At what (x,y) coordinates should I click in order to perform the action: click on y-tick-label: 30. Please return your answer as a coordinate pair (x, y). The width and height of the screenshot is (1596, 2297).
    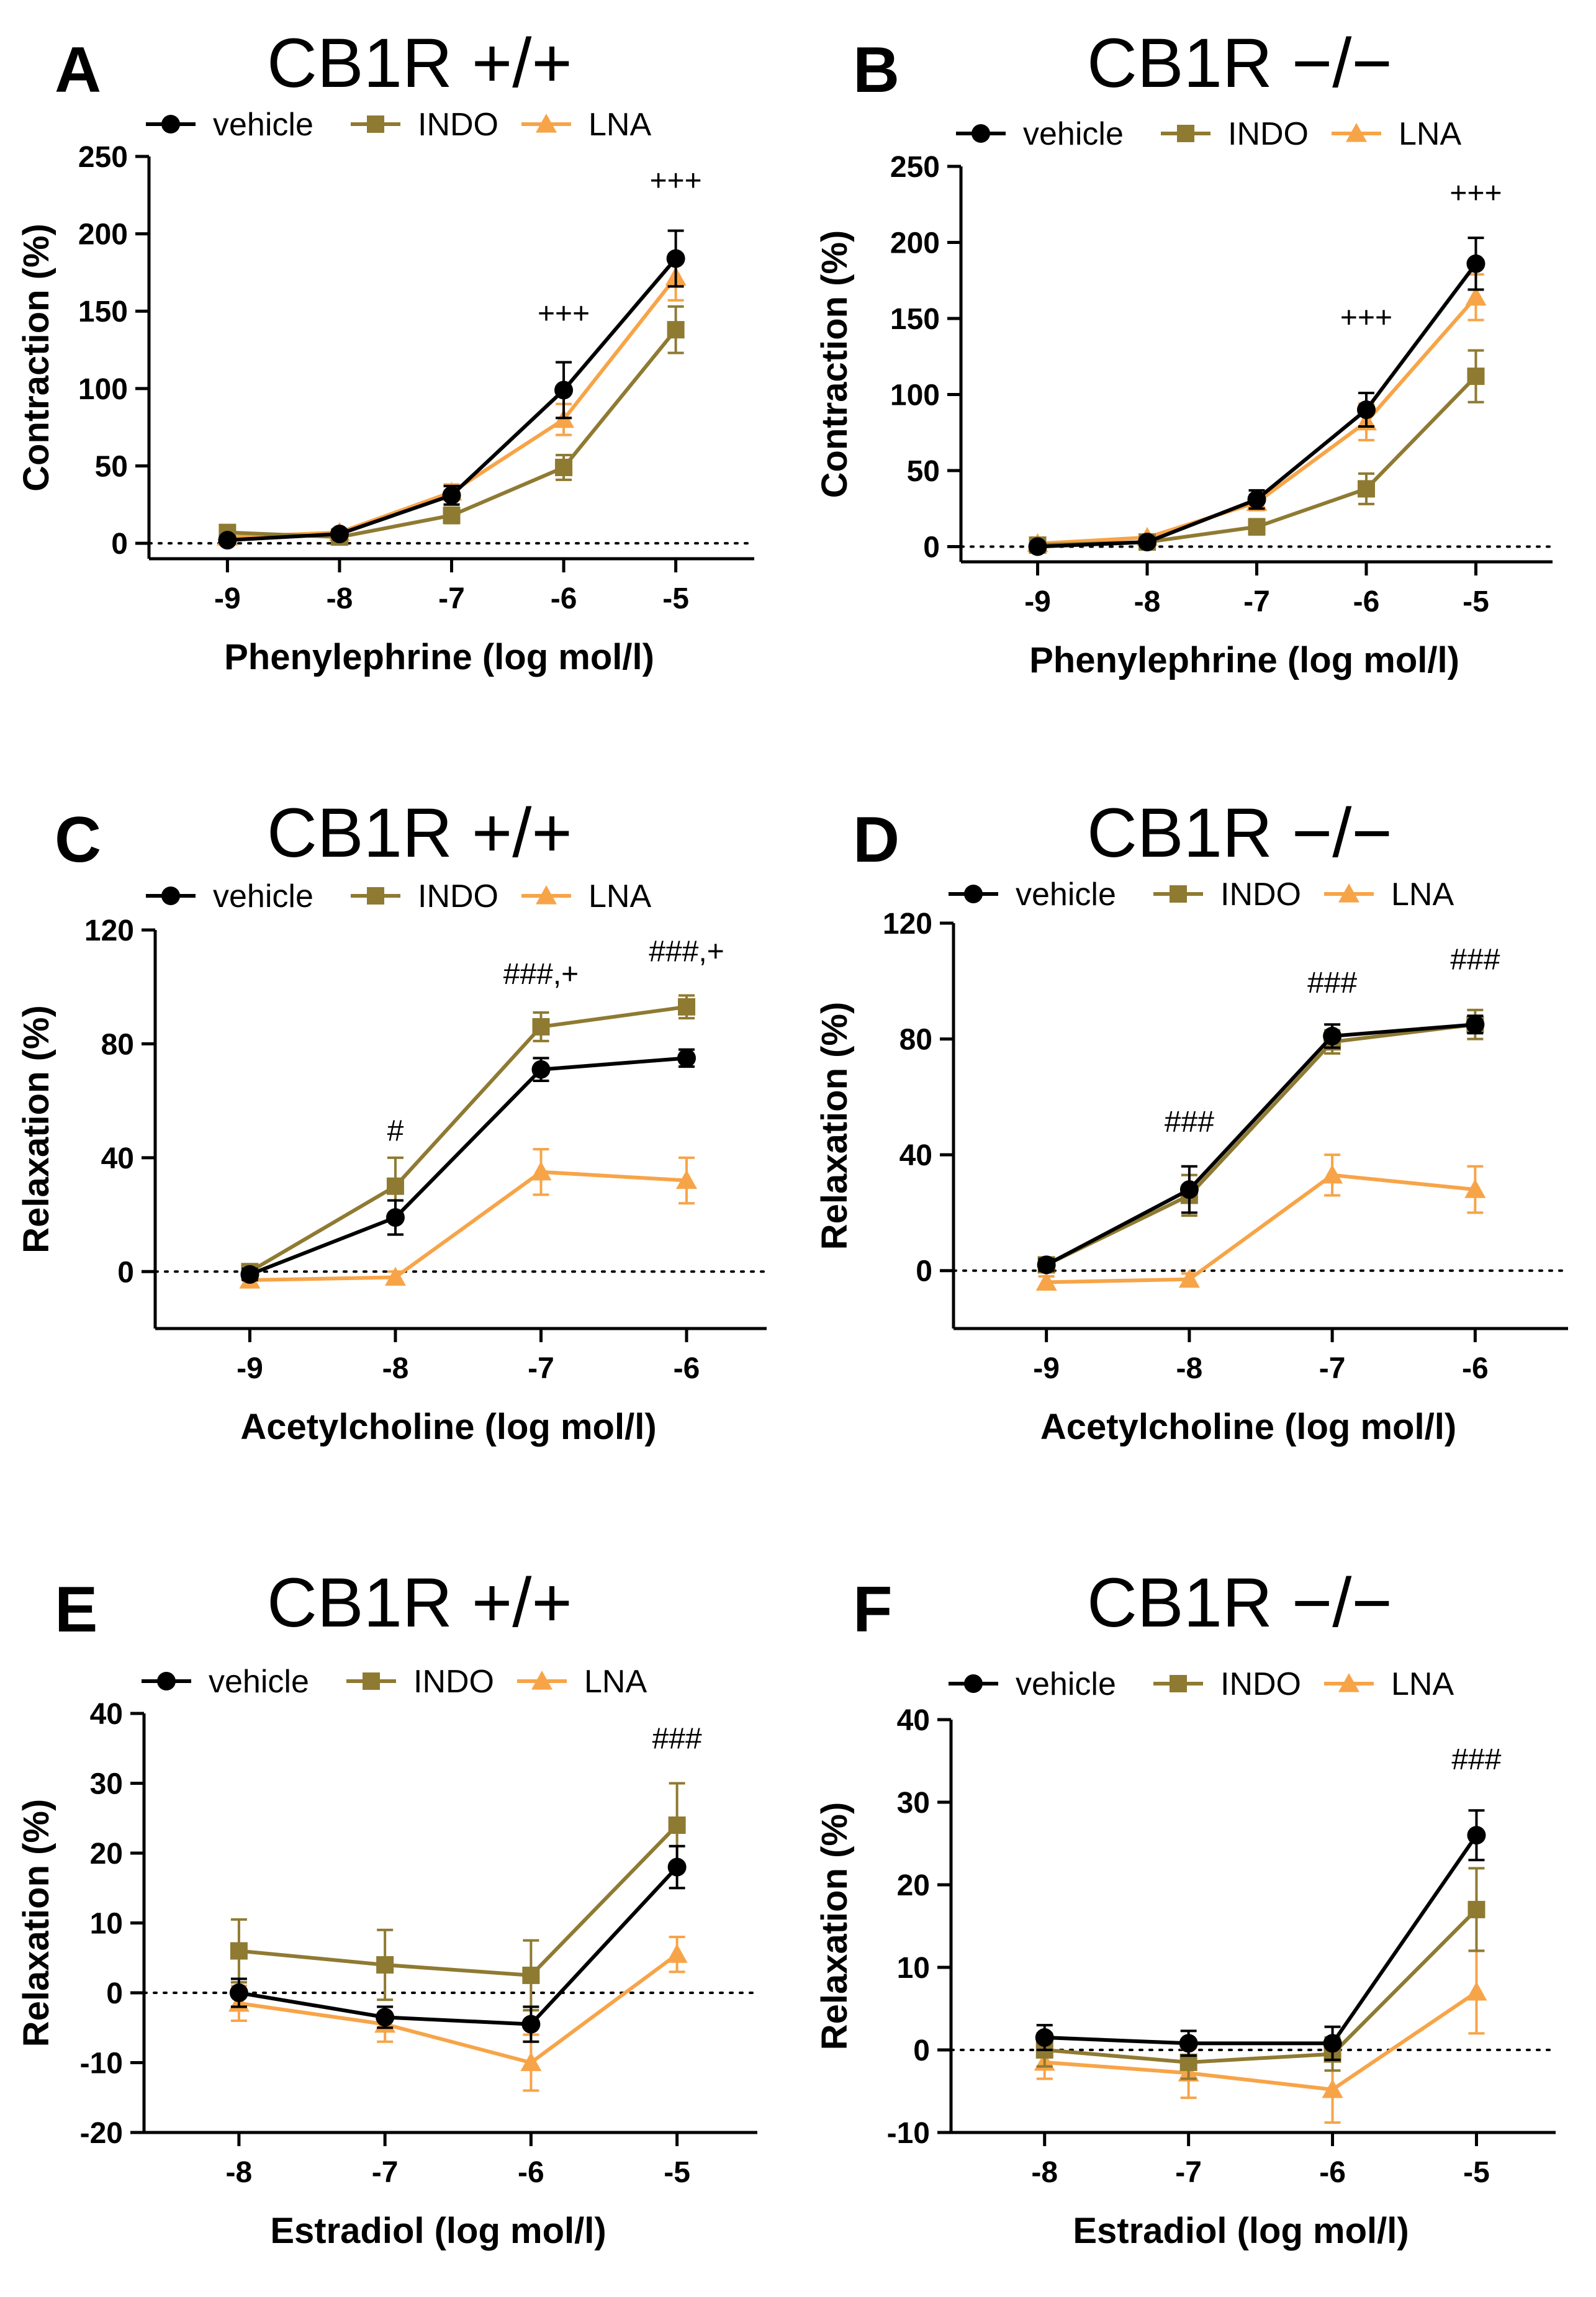
    Looking at the image, I should click on (913, 1803).